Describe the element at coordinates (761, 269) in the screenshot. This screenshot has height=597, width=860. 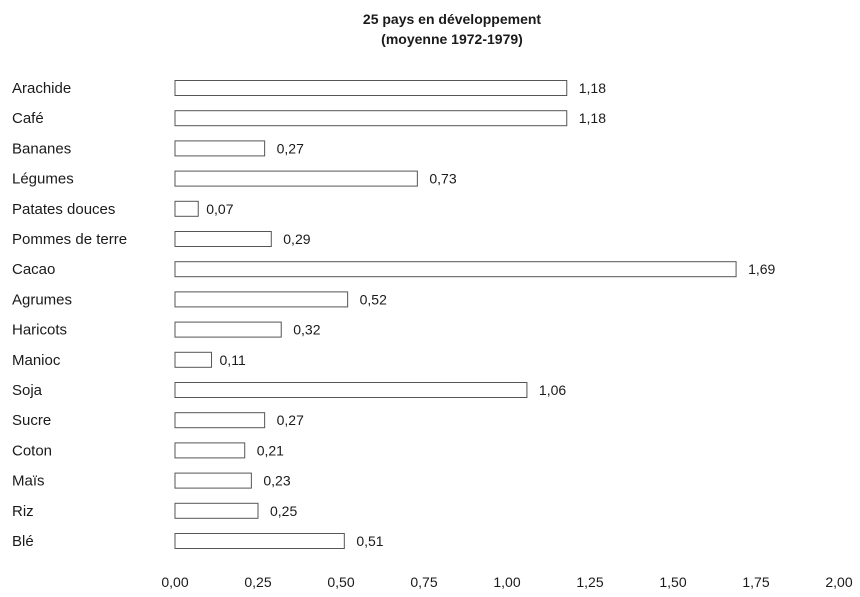
I see `data-label: 1,69` at that location.